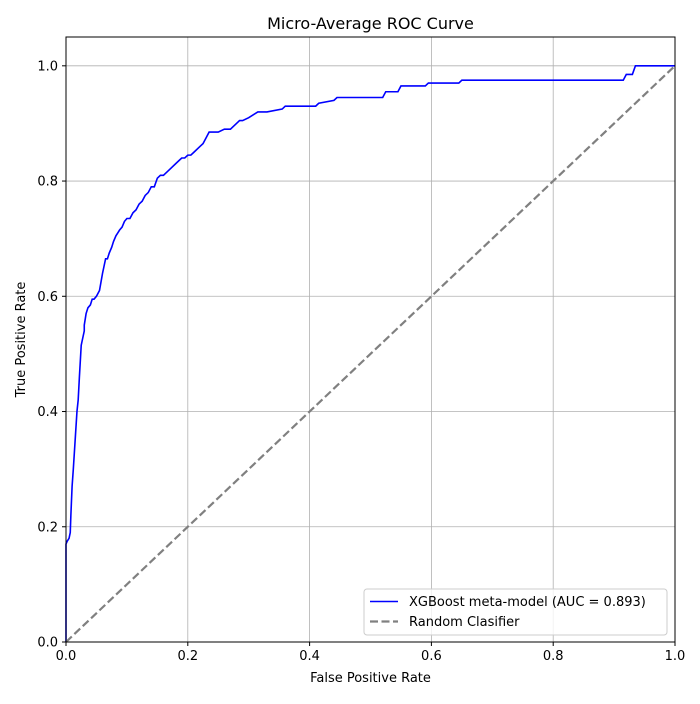 The image size is (700, 704). I want to click on x-tick-label: 0.6, so click(431, 656).